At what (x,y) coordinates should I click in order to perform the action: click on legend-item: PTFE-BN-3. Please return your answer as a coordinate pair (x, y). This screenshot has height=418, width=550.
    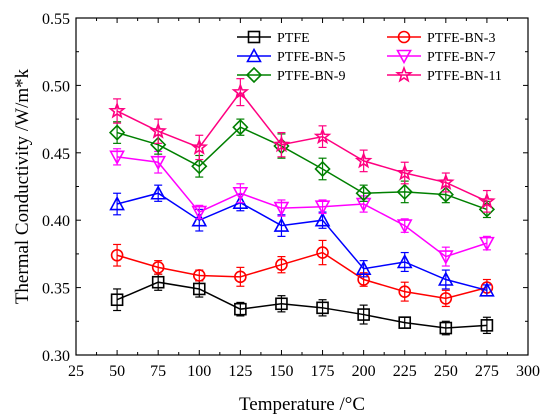
    Looking at the image, I should click on (441, 38).